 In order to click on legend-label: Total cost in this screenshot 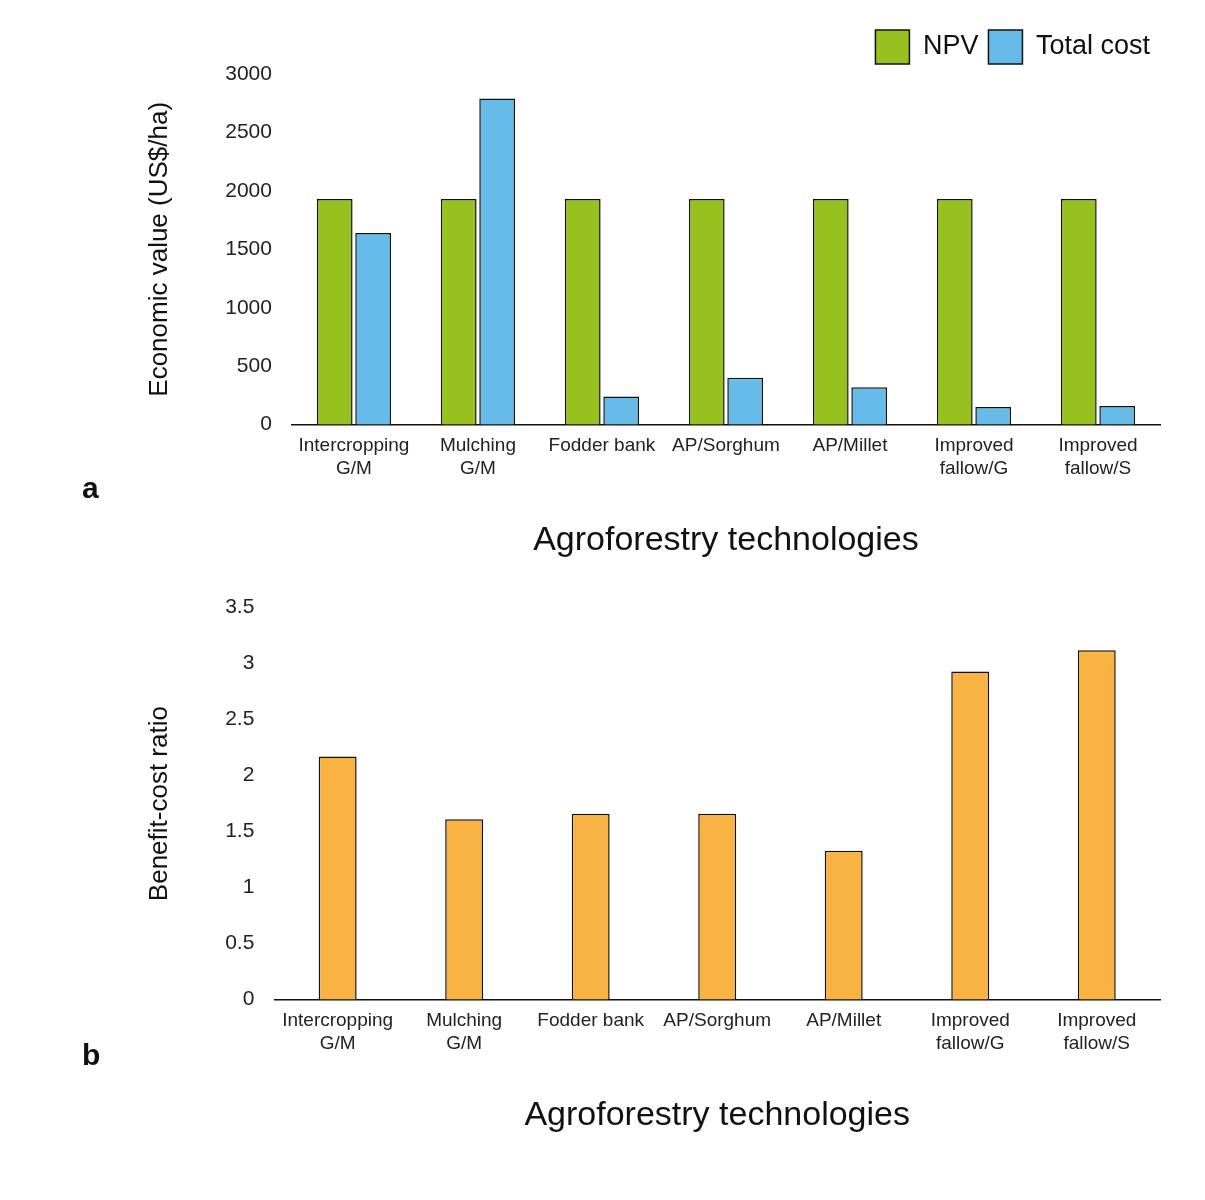, I will do `click(1093, 45)`.